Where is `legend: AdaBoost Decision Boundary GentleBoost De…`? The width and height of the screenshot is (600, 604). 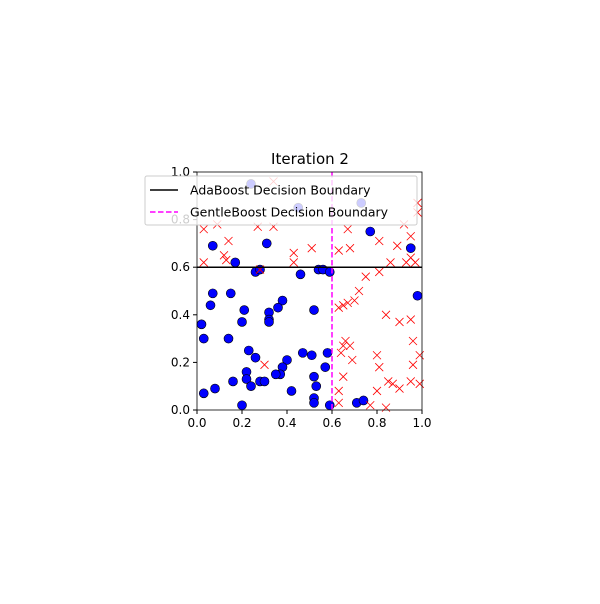
legend: AdaBoost Decision Boundary GentleBoost De… is located at coordinates (281, 200).